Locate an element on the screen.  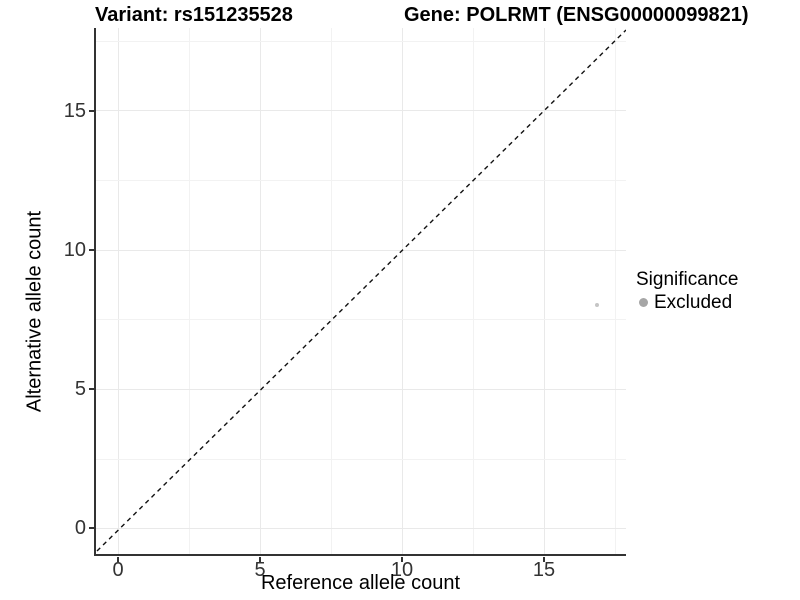
legend-item-excluded: Excluded is located at coordinates (687, 302).